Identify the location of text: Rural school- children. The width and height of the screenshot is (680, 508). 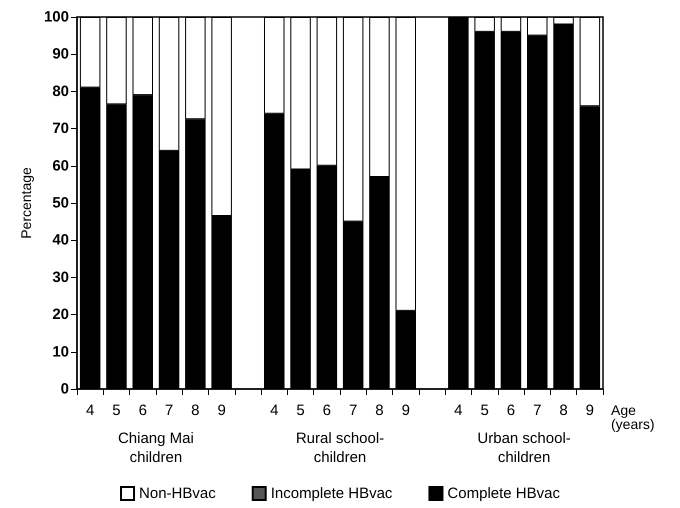
(340, 448).